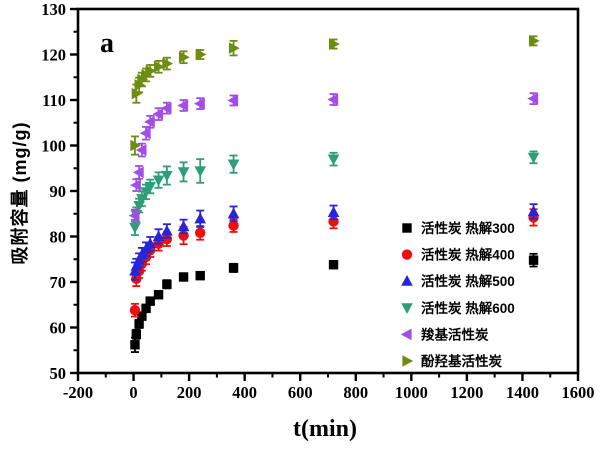 The height and width of the screenshot is (455, 600). I want to click on y-tick-label: 130, so click(53, 9).